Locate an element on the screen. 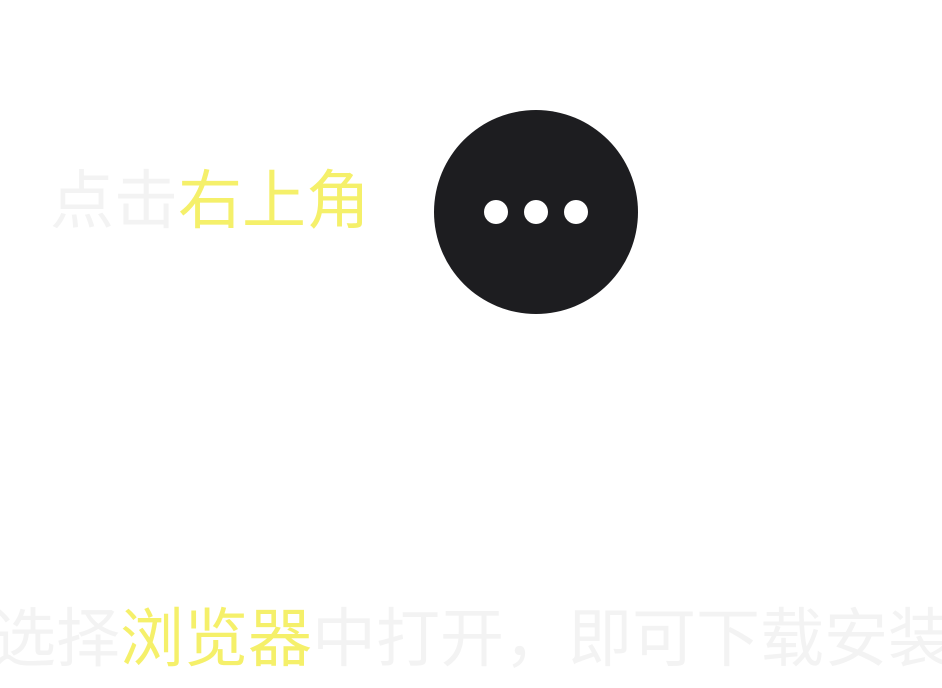 The width and height of the screenshot is (942, 688). instruction-prefix-text: 选择 is located at coordinates (60, 640).